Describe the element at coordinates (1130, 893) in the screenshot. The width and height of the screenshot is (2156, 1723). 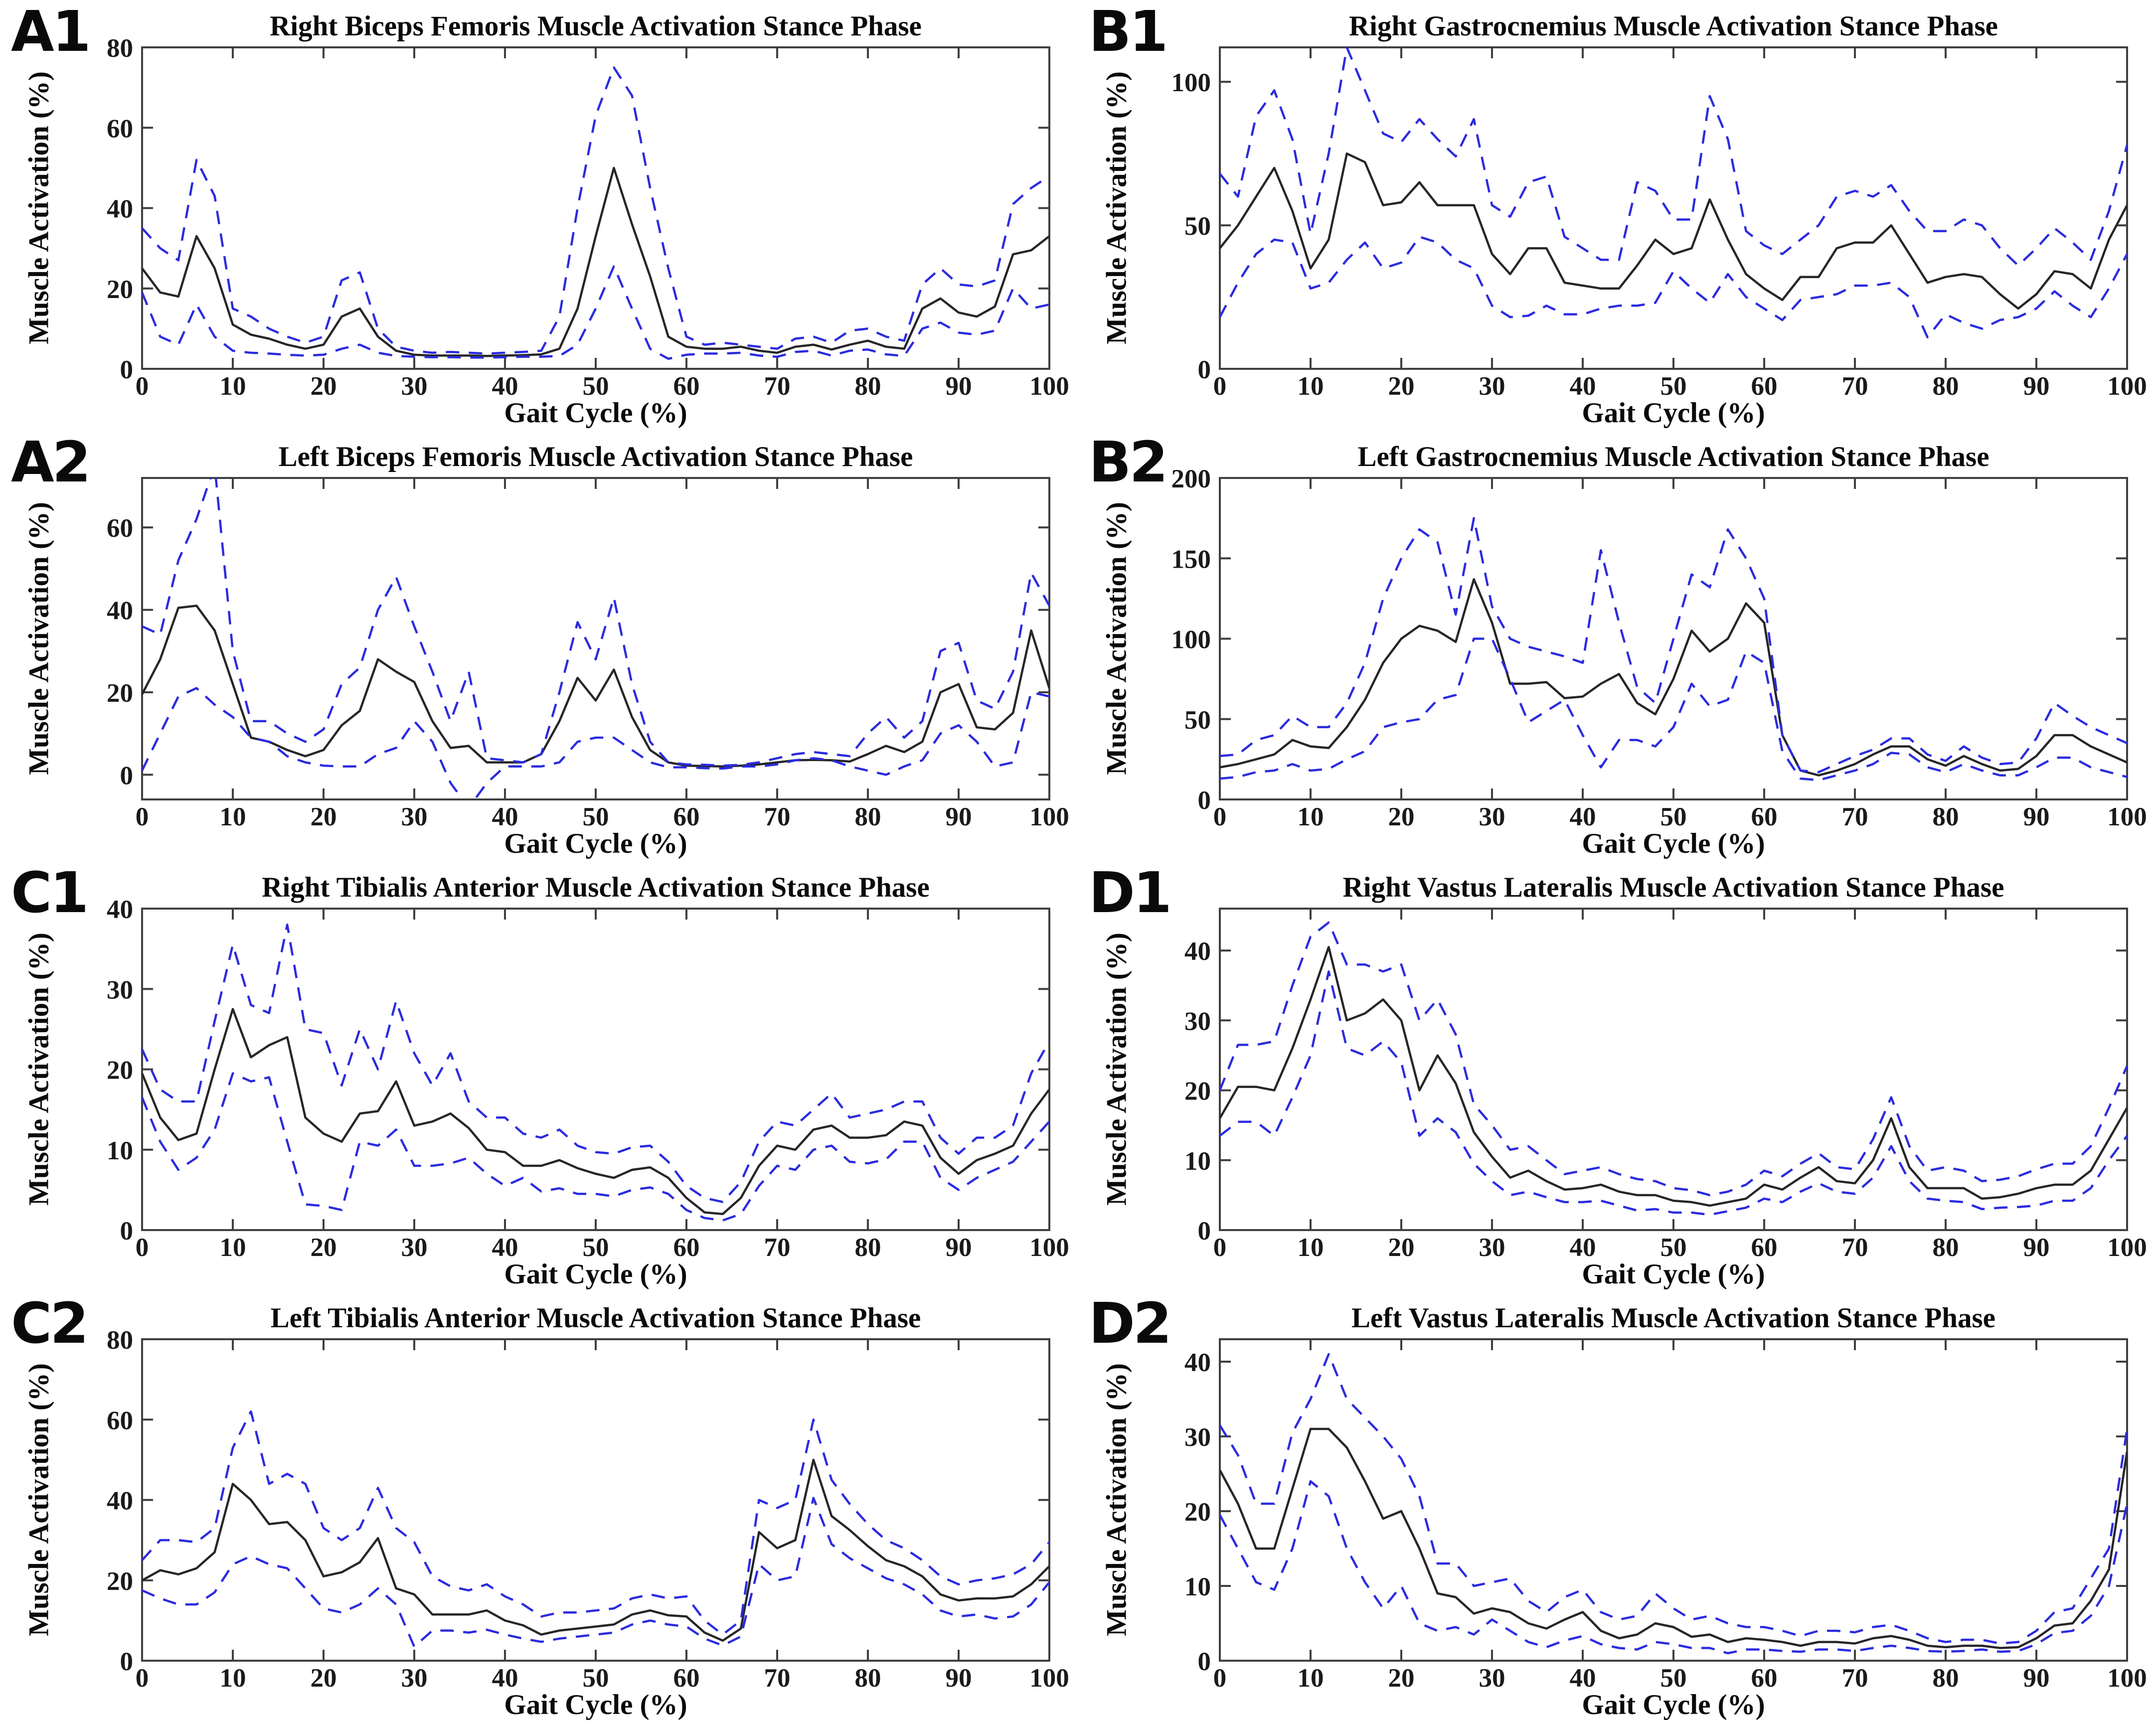
I see `panel-label-d1: D1` at that location.